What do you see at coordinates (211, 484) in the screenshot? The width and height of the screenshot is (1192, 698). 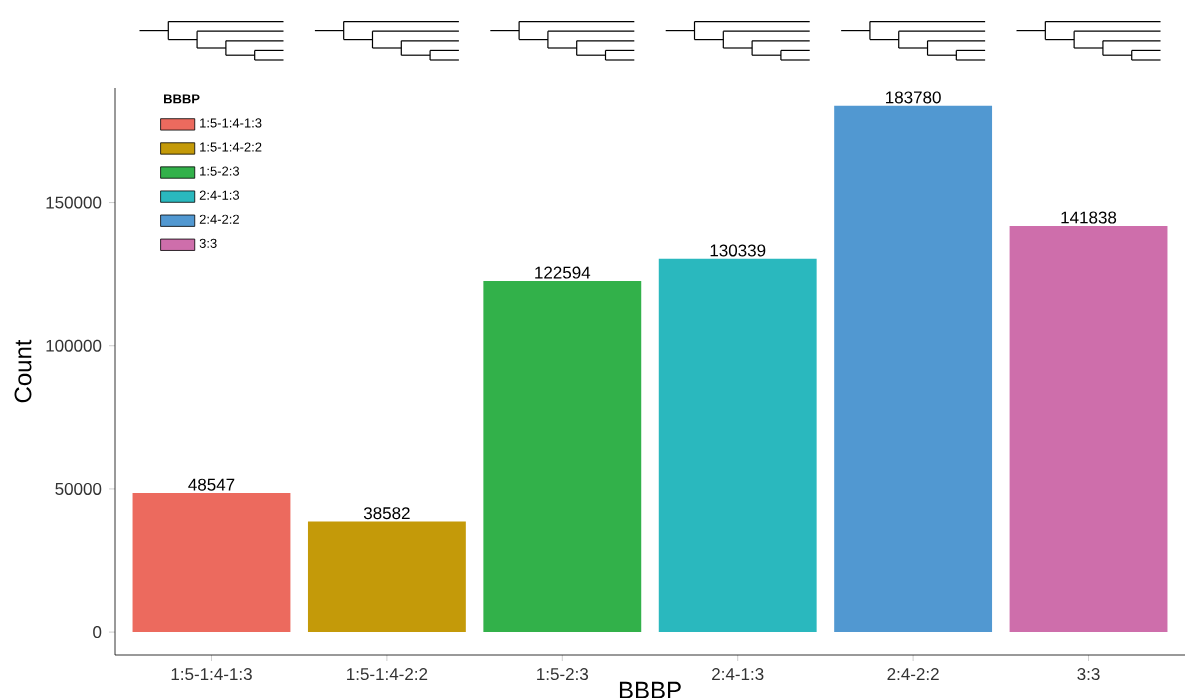 I see `data-label: 48547` at bounding box center [211, 484].